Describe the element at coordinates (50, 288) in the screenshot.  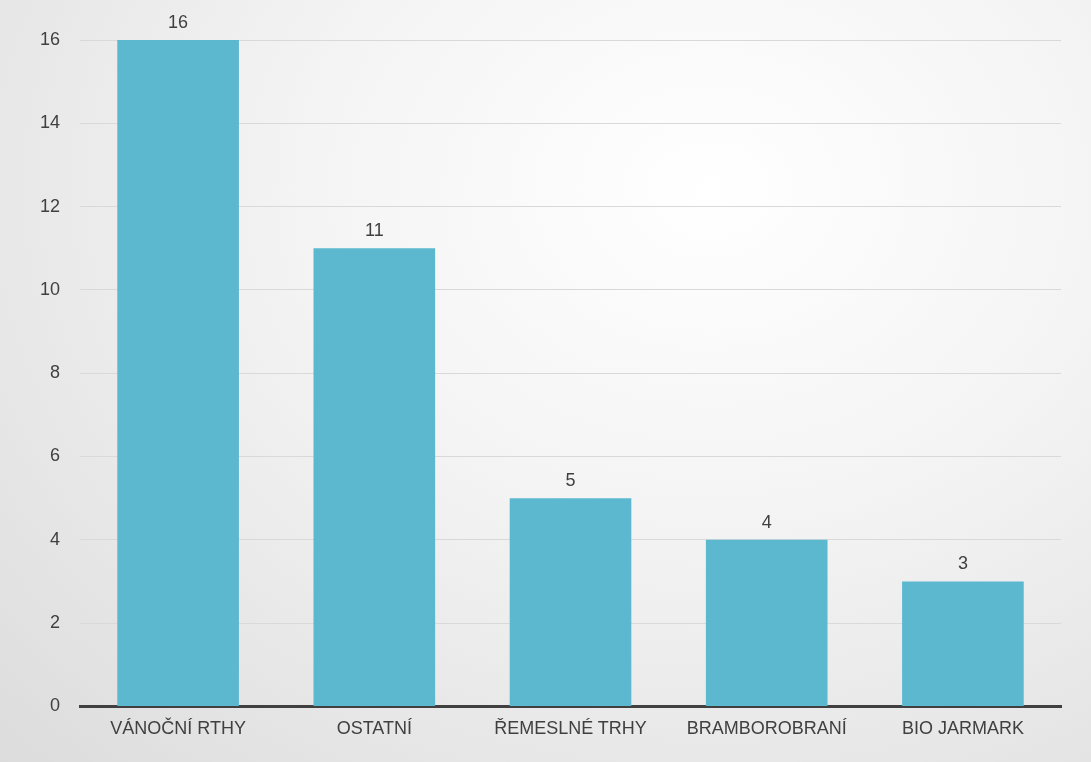
I see `y-tick-label: 10` at that location.